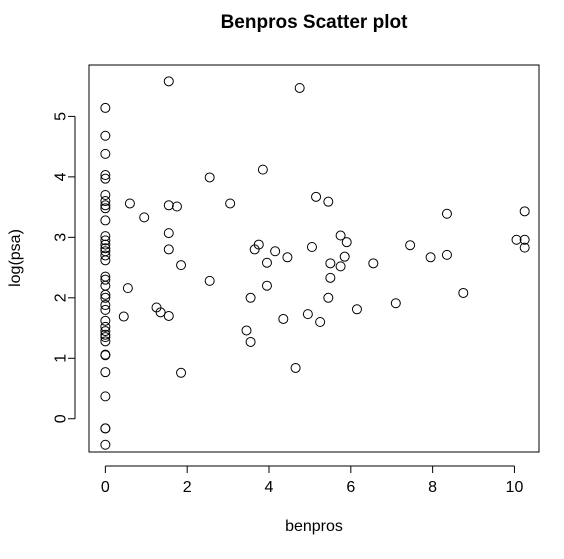 This screenshot has width=564, height=559. What do you see at coordinates (61, 297) in the screenshot?
I see `y-tick-label: 2` at bounding box center [61, 297].